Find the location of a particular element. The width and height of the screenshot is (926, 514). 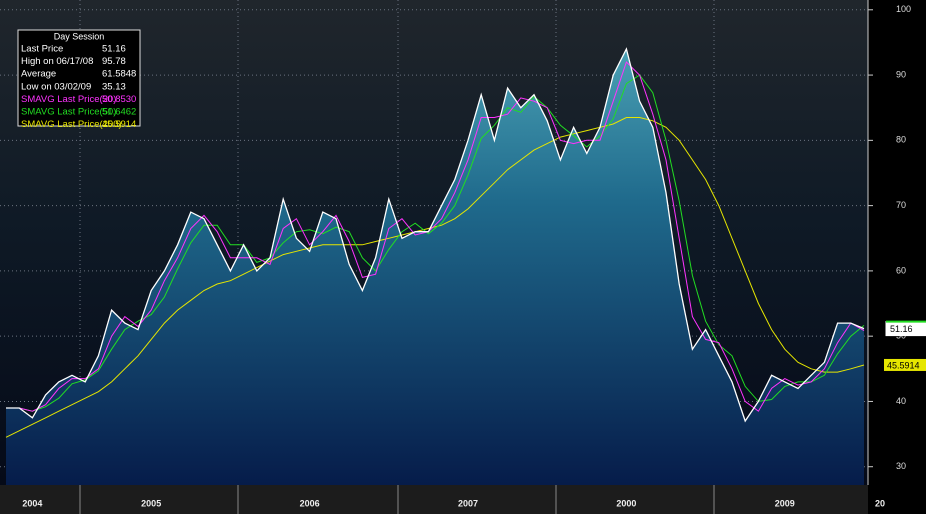

info-label: SMAVG Last Price(20) is located at coordinates (68, 99).